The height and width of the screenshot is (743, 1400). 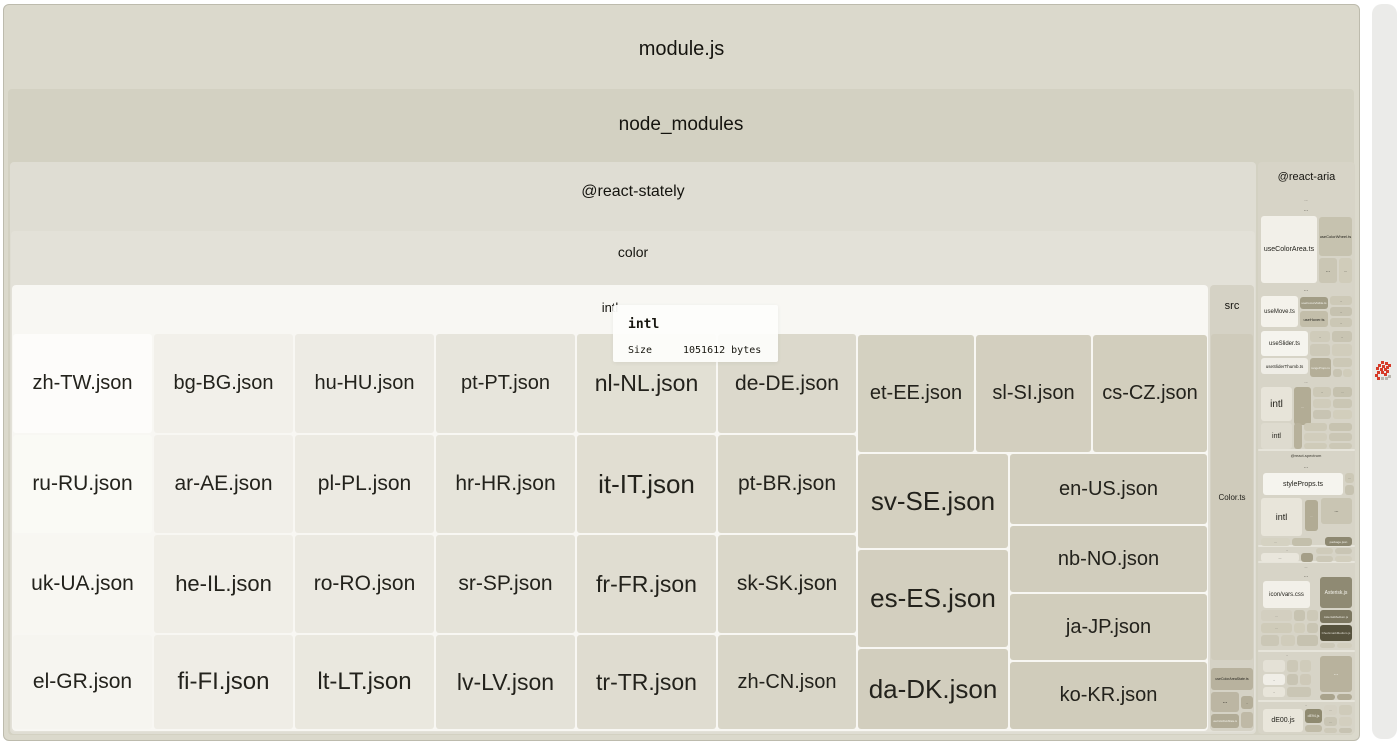 What do you see at coordinates (505, 484) in the screenshot?
I see `treemap-node-hr-HR.json: hr-HR.json` at bounding box center [505, 484].